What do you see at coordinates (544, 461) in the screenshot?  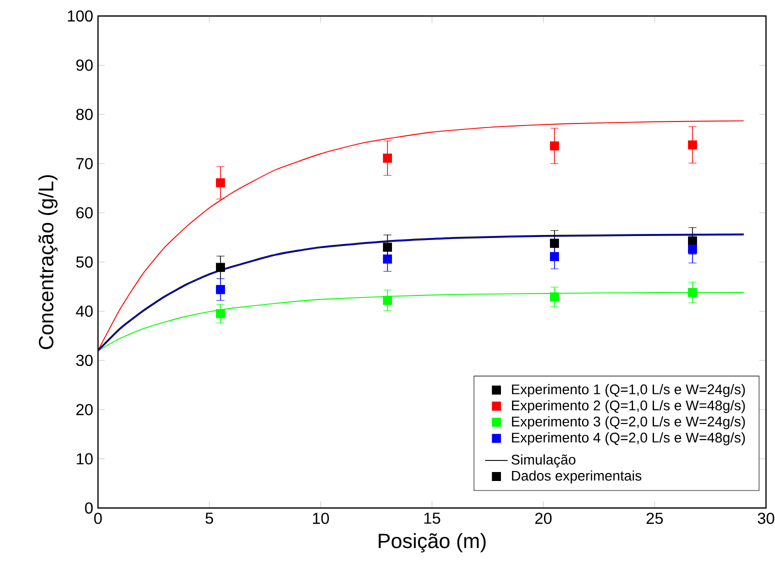 I see `legend-label: Simulação` at bounding box center [544, 461].